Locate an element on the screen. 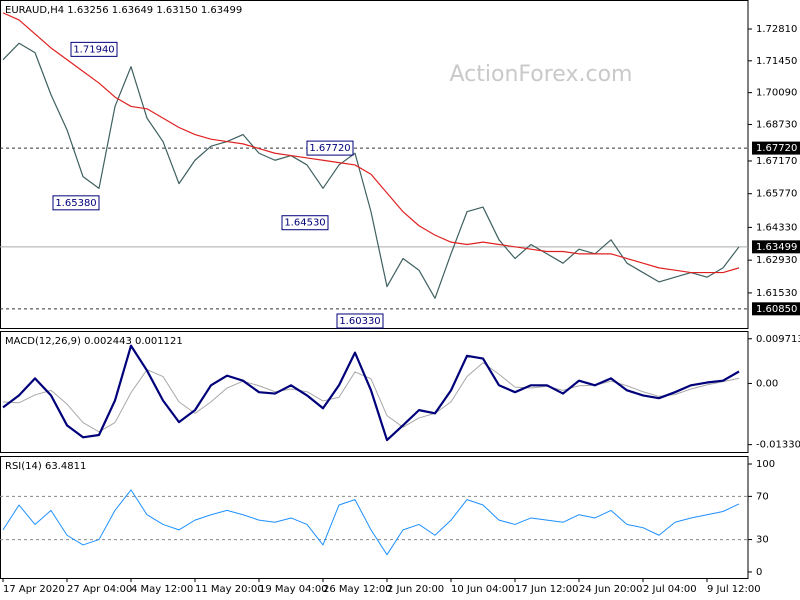  annotation-label: 1.65380 is located at coordinates (75, 203).